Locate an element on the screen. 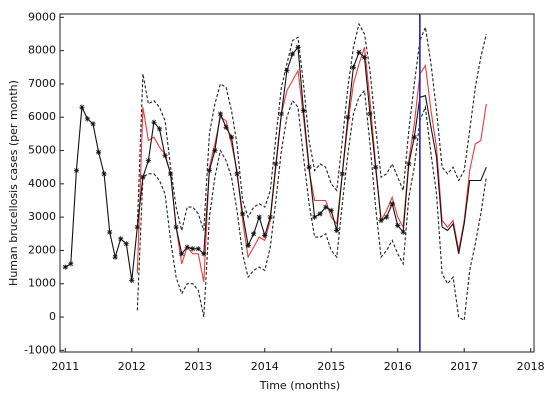 This screenshot has height=404, width=550. x-axis-label: Time (months) is located at coordinates (299, 385).